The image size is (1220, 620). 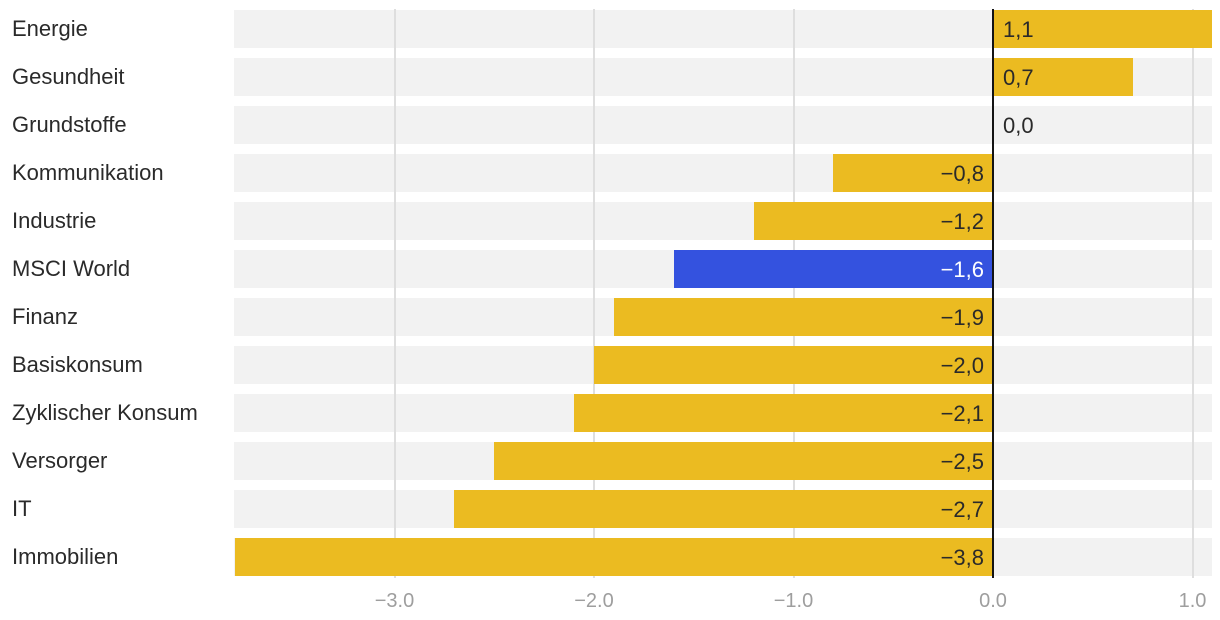 I want to click on value-label: −1,6, so click(x=962, y=269).